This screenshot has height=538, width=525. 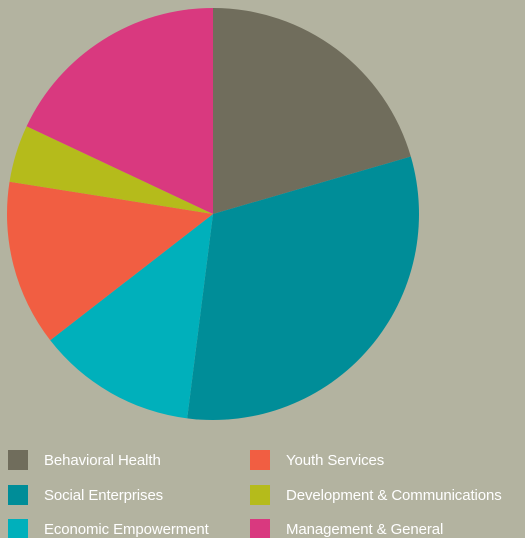 I want to click on legend-label: Management & General, so click(x=365, y=529).